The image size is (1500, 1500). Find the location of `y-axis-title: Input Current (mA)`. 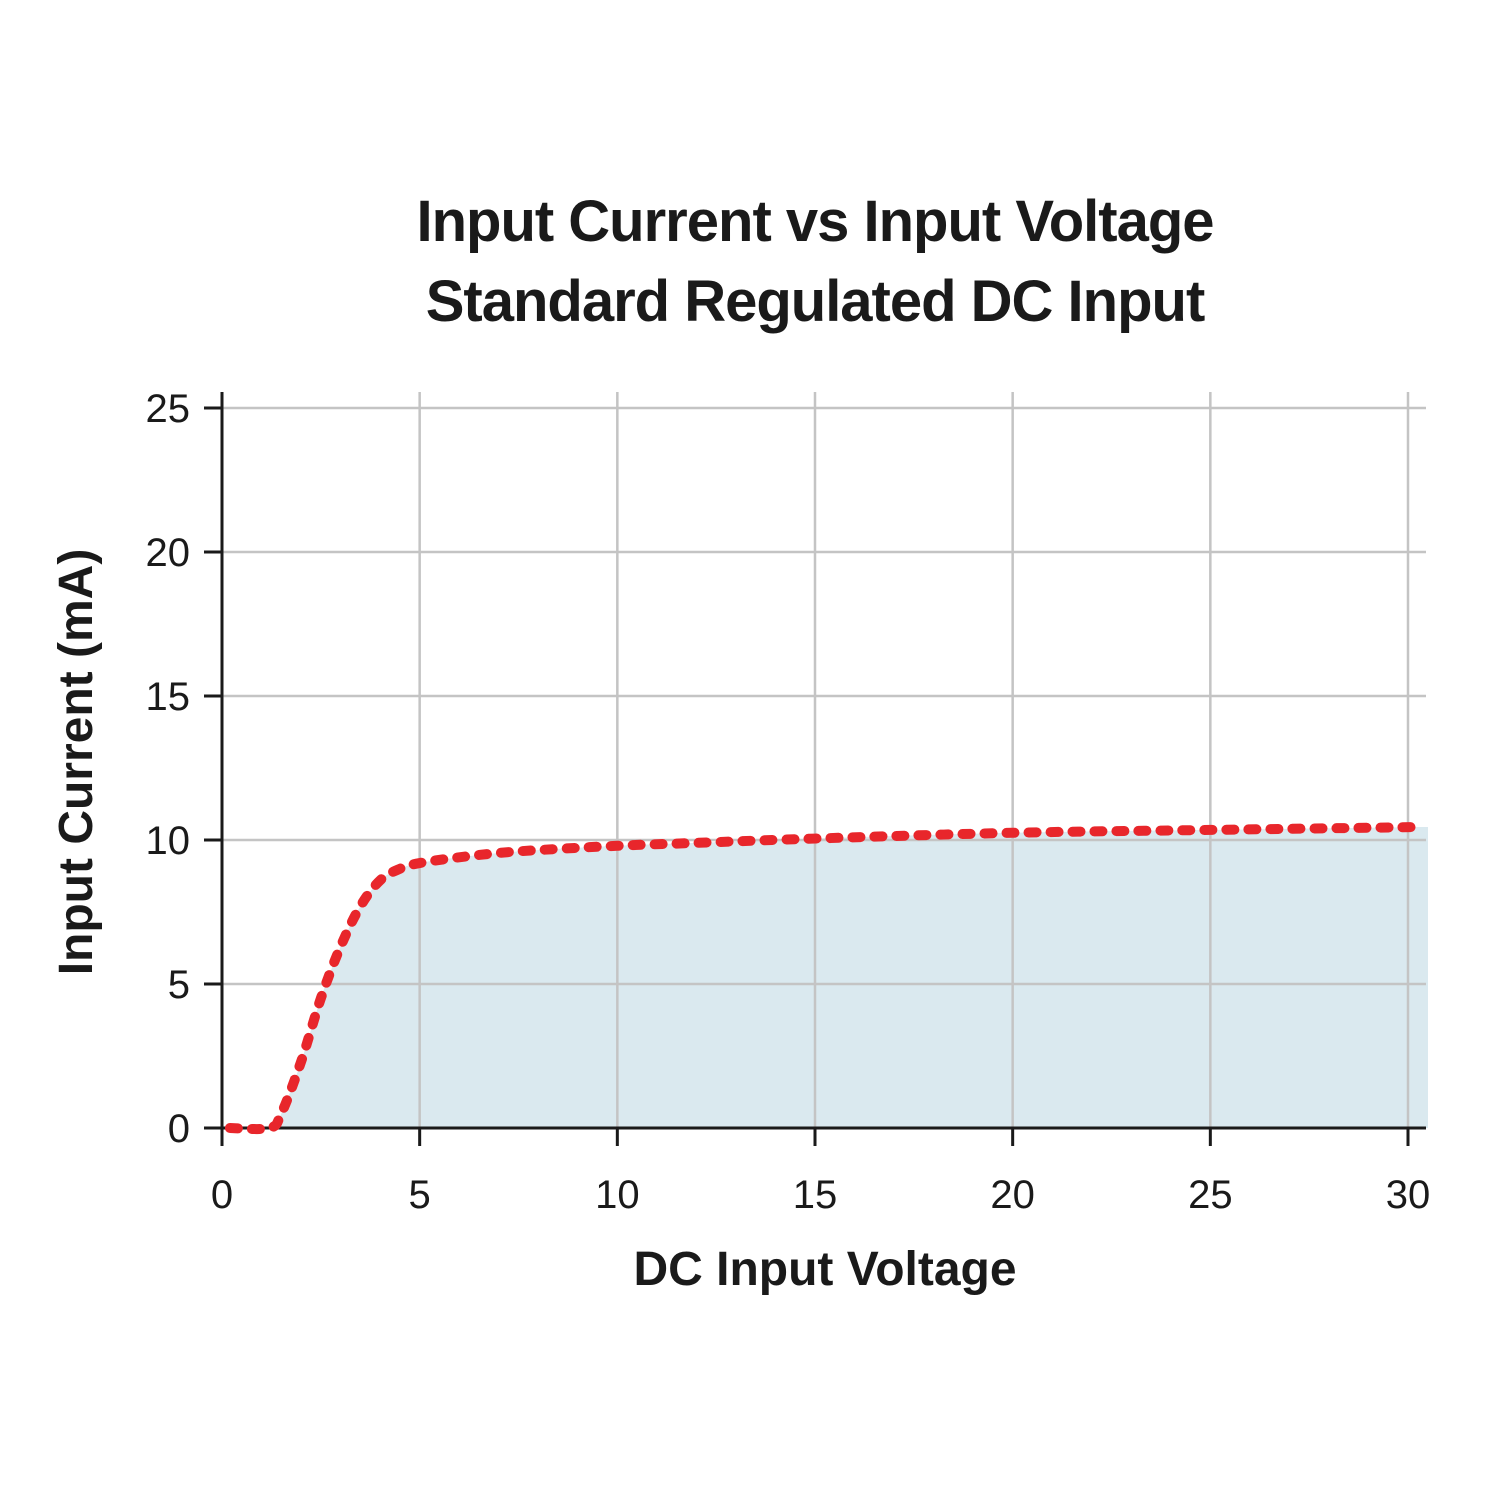

y-axis-title: Input Current (mA) is located at coordinates (76, 762).